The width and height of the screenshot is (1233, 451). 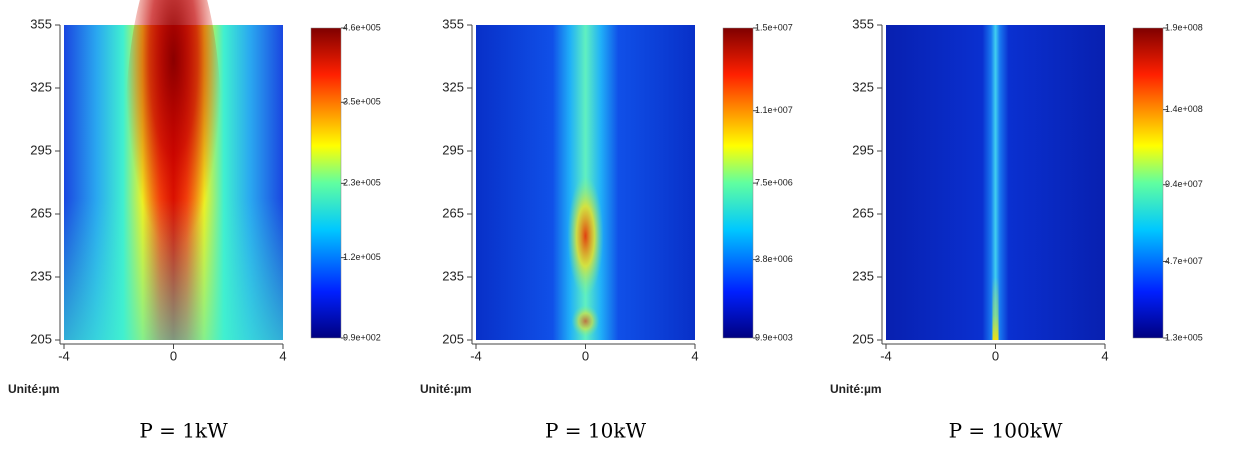 What do you see at coordinates (183, 431) in the screenshot?
I see `caption: P = 1kW` at bounding box center [183, 431].